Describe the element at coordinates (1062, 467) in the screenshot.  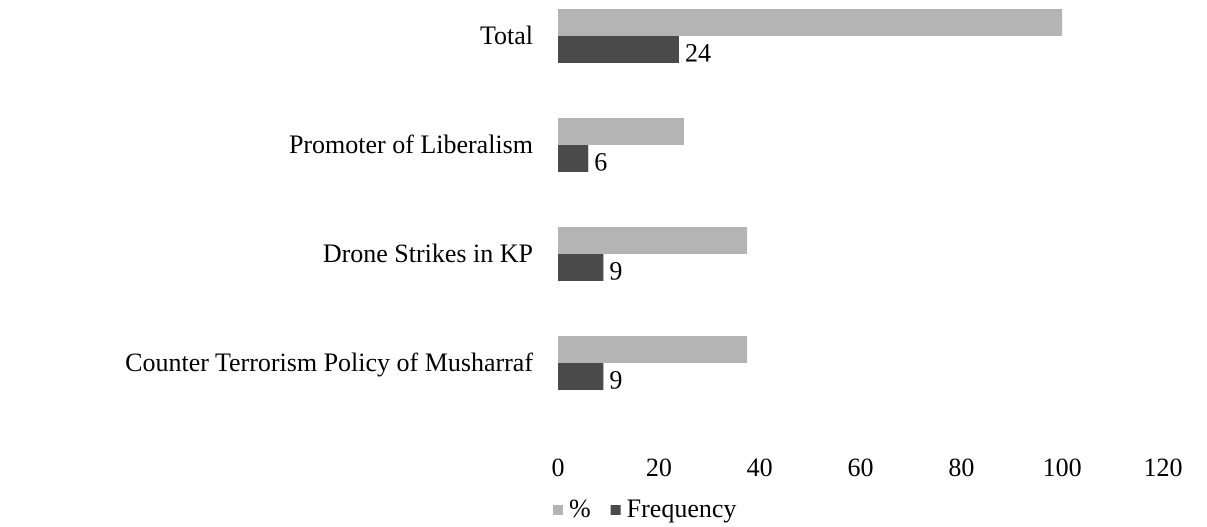
I see `x-tick-label: 100` at that location.